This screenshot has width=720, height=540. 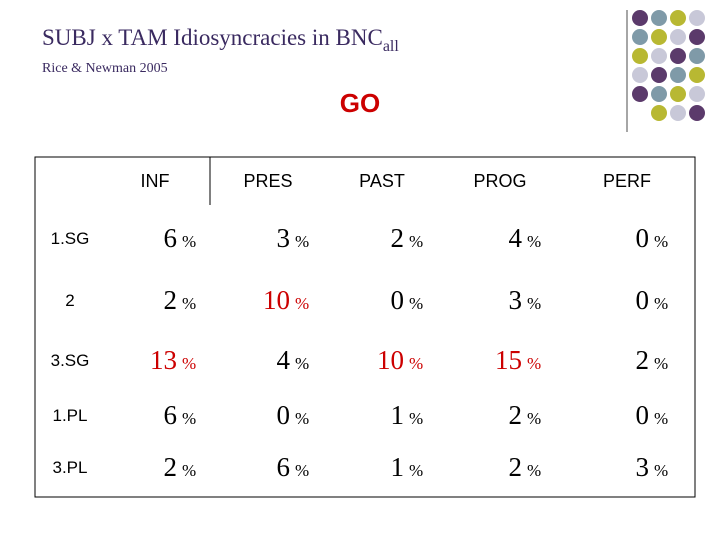 What do you see at coordinates (70, 238) in the screenshot?
I see `row-label: 1.SG` at bounding box center [70, 238].